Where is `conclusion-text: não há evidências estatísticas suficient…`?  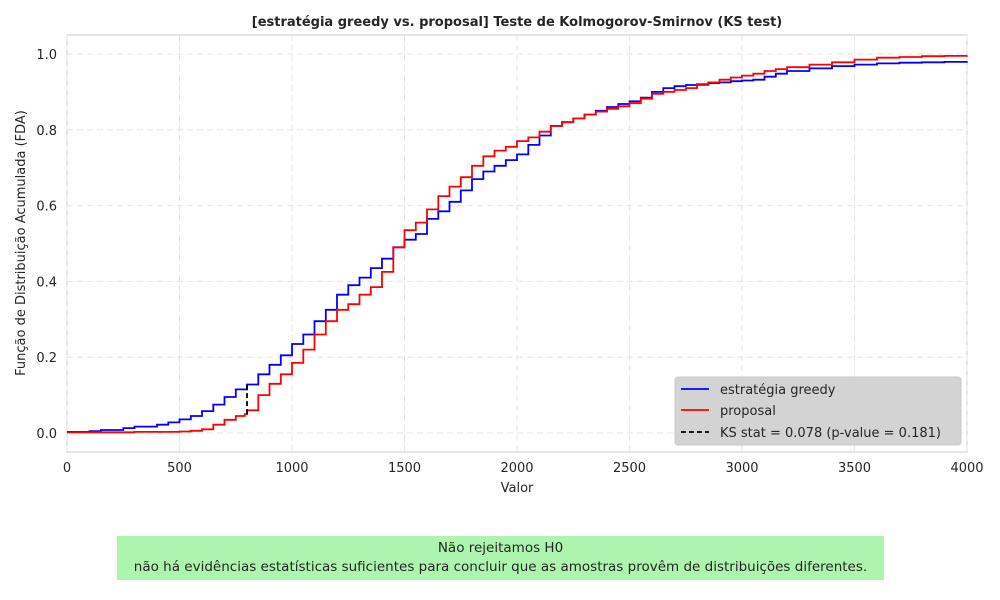 conclusion-text: não há evidências estatísticas suficient… is located at coordinates (500, 567).